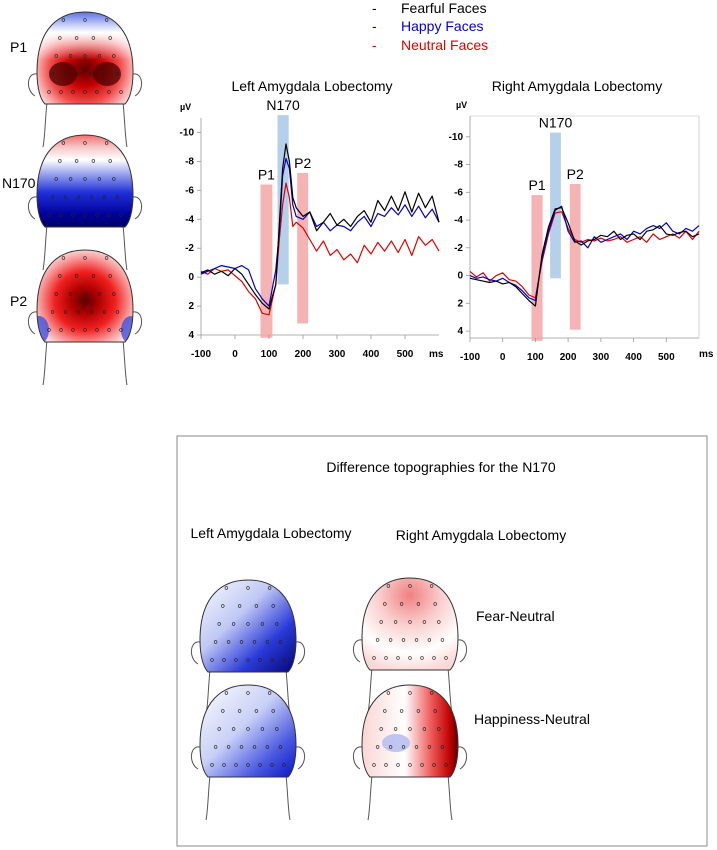 This screenshot has height=850, width=717. What do you see at coordinates (555, 205) in the screenshot?
I see `component-bar-n170` at bounding box center [555, 205].